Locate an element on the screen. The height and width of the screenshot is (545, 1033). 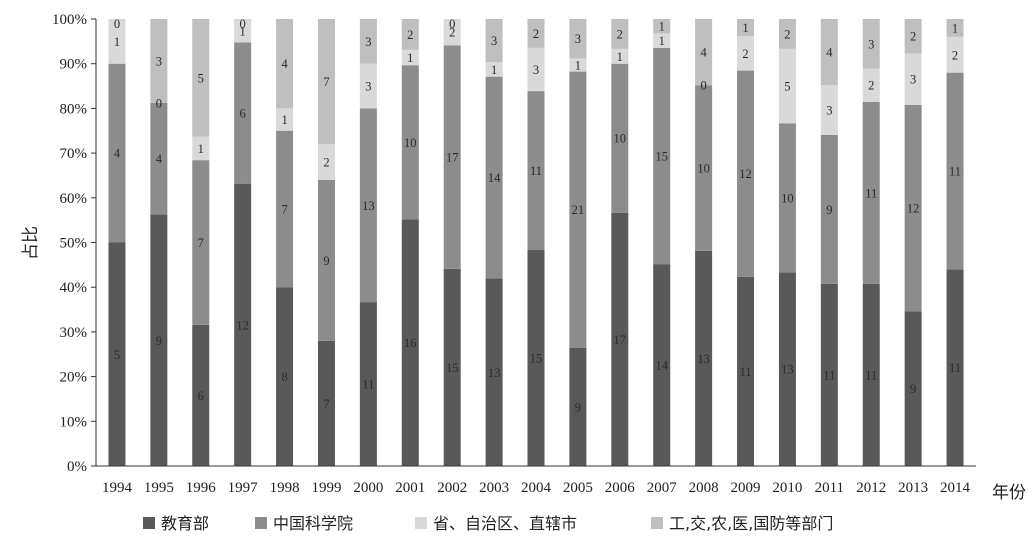
x-tick-label: 2012 is located at coordinates (871, 488).